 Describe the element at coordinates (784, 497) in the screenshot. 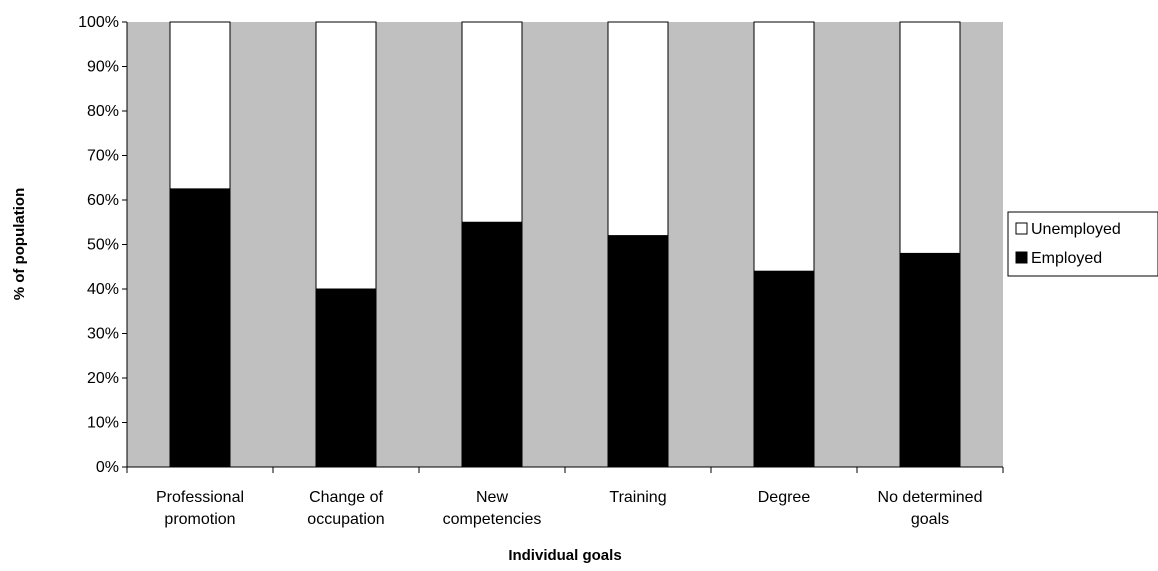

I see `x-category-label: Degree` at that location.